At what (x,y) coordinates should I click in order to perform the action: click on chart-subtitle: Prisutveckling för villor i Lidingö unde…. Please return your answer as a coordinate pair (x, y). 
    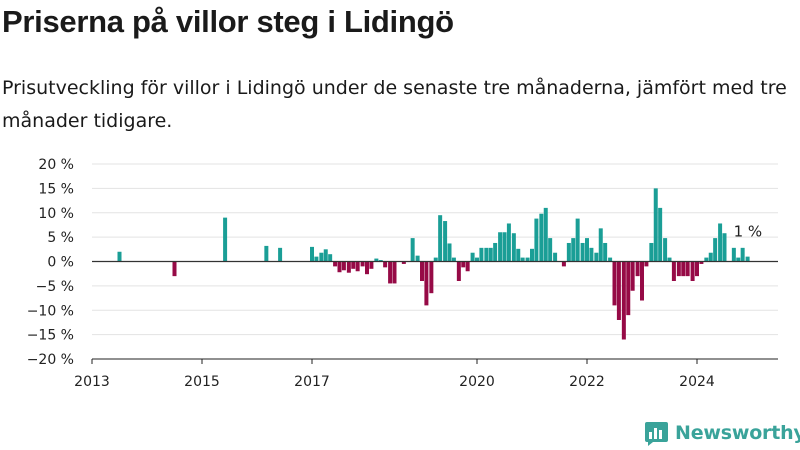
    Looking at the image, I should click on (394, 104).